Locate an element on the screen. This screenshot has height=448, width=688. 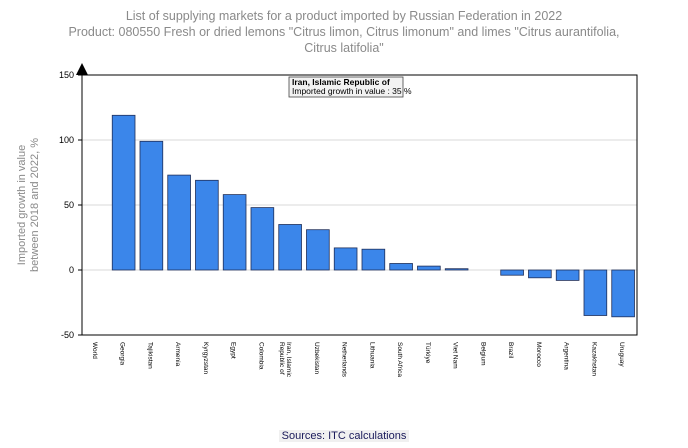
tooltip-country: Iran, Islamic Republic of is located at coordinates (341, 82).